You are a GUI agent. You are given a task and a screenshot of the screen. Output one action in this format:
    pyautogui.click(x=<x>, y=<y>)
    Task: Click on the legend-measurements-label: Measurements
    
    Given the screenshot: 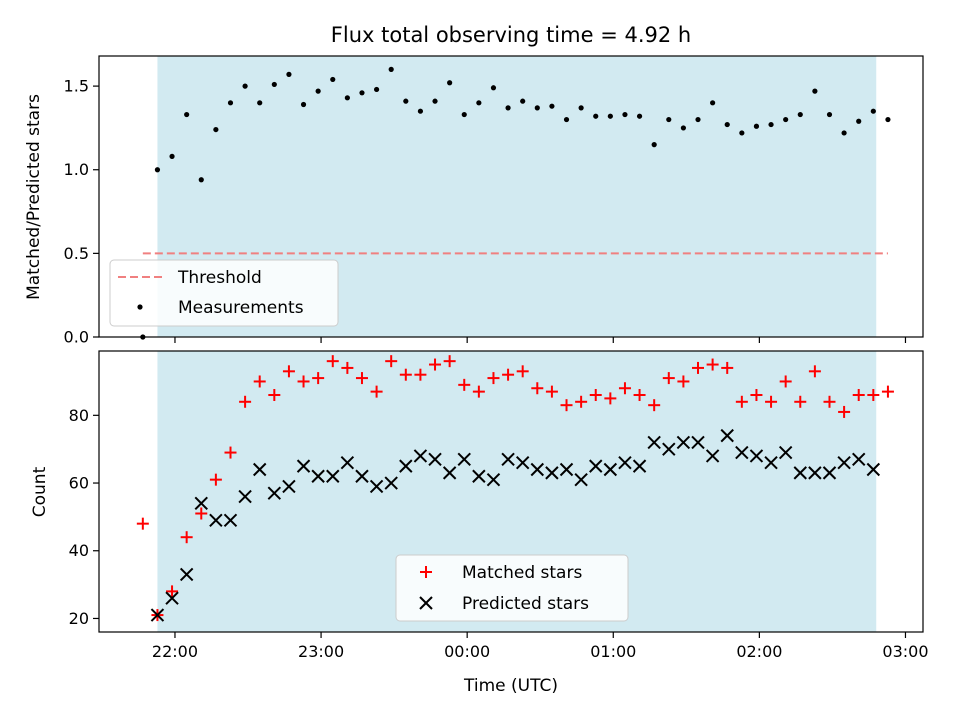 What is the action you would take?
    pyautogui.click(x=241, y=308)
    